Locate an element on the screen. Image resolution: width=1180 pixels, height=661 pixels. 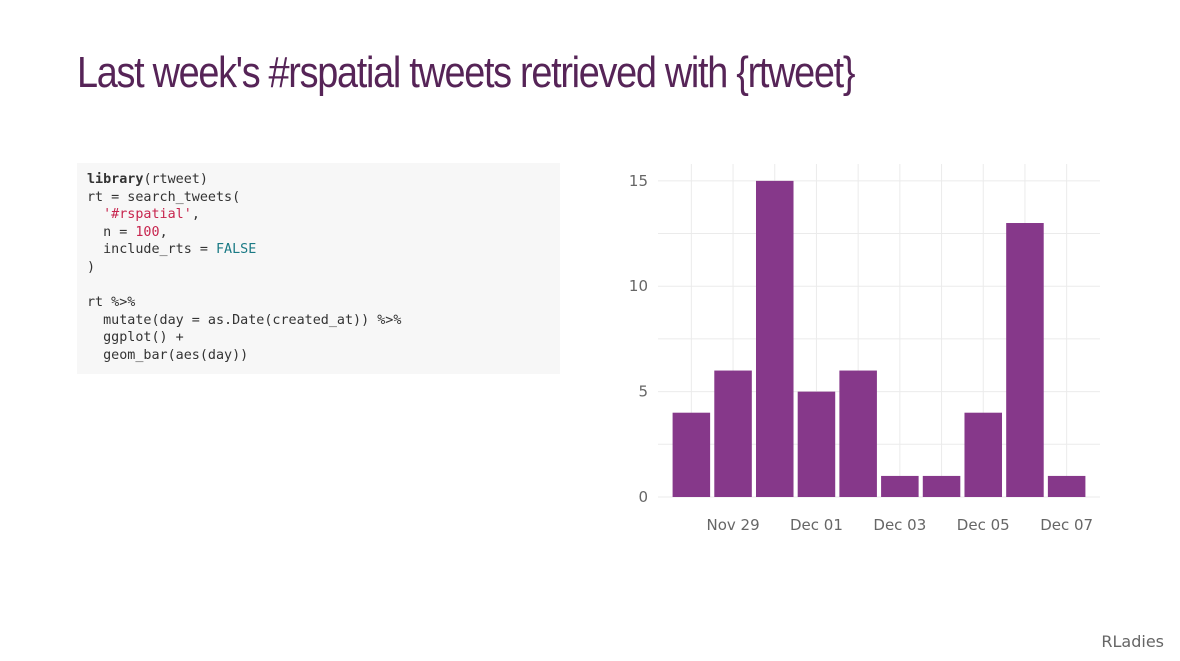
code-token: '#rspatial' is located at coordinates (147, 215).